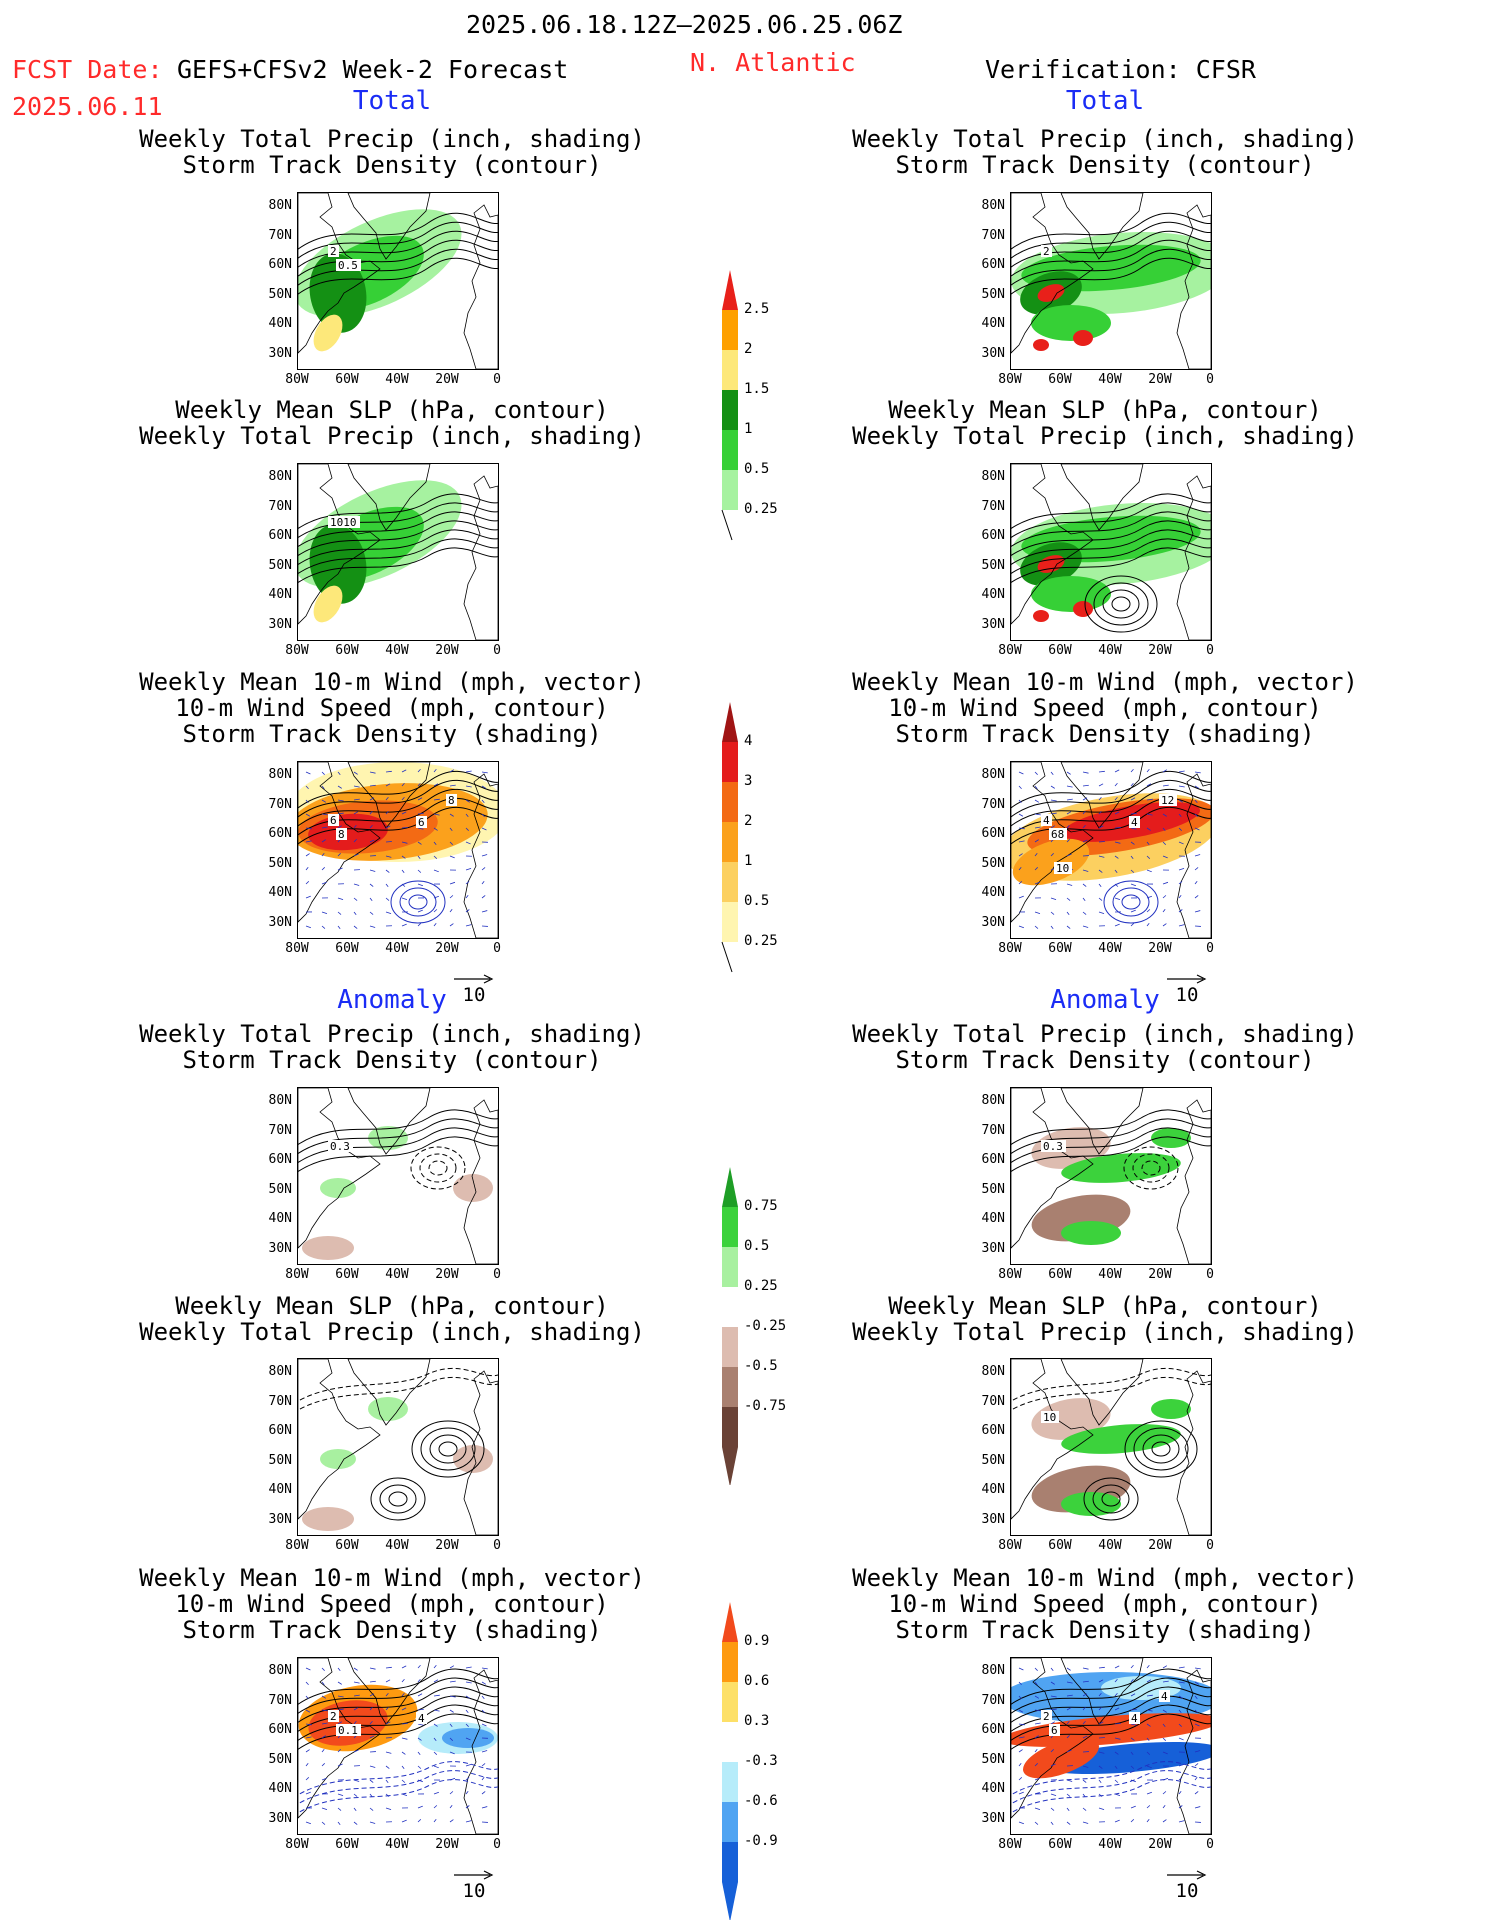 Image resolution: width=1487 pixels, height=1925 pixels. What do you see at coordinates (1151, 1168) in the screenshot?
I see `track-anom-contour` at bounding box center [1151, 1168].